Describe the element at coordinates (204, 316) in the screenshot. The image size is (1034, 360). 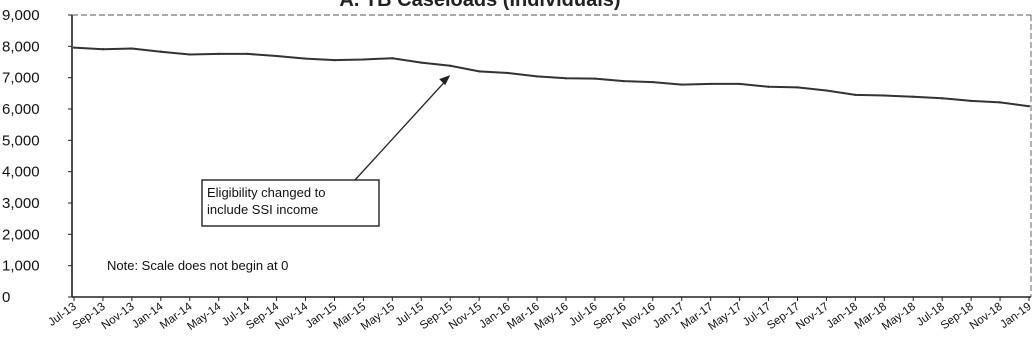
I see `x-tick-label: May-14` at that location.